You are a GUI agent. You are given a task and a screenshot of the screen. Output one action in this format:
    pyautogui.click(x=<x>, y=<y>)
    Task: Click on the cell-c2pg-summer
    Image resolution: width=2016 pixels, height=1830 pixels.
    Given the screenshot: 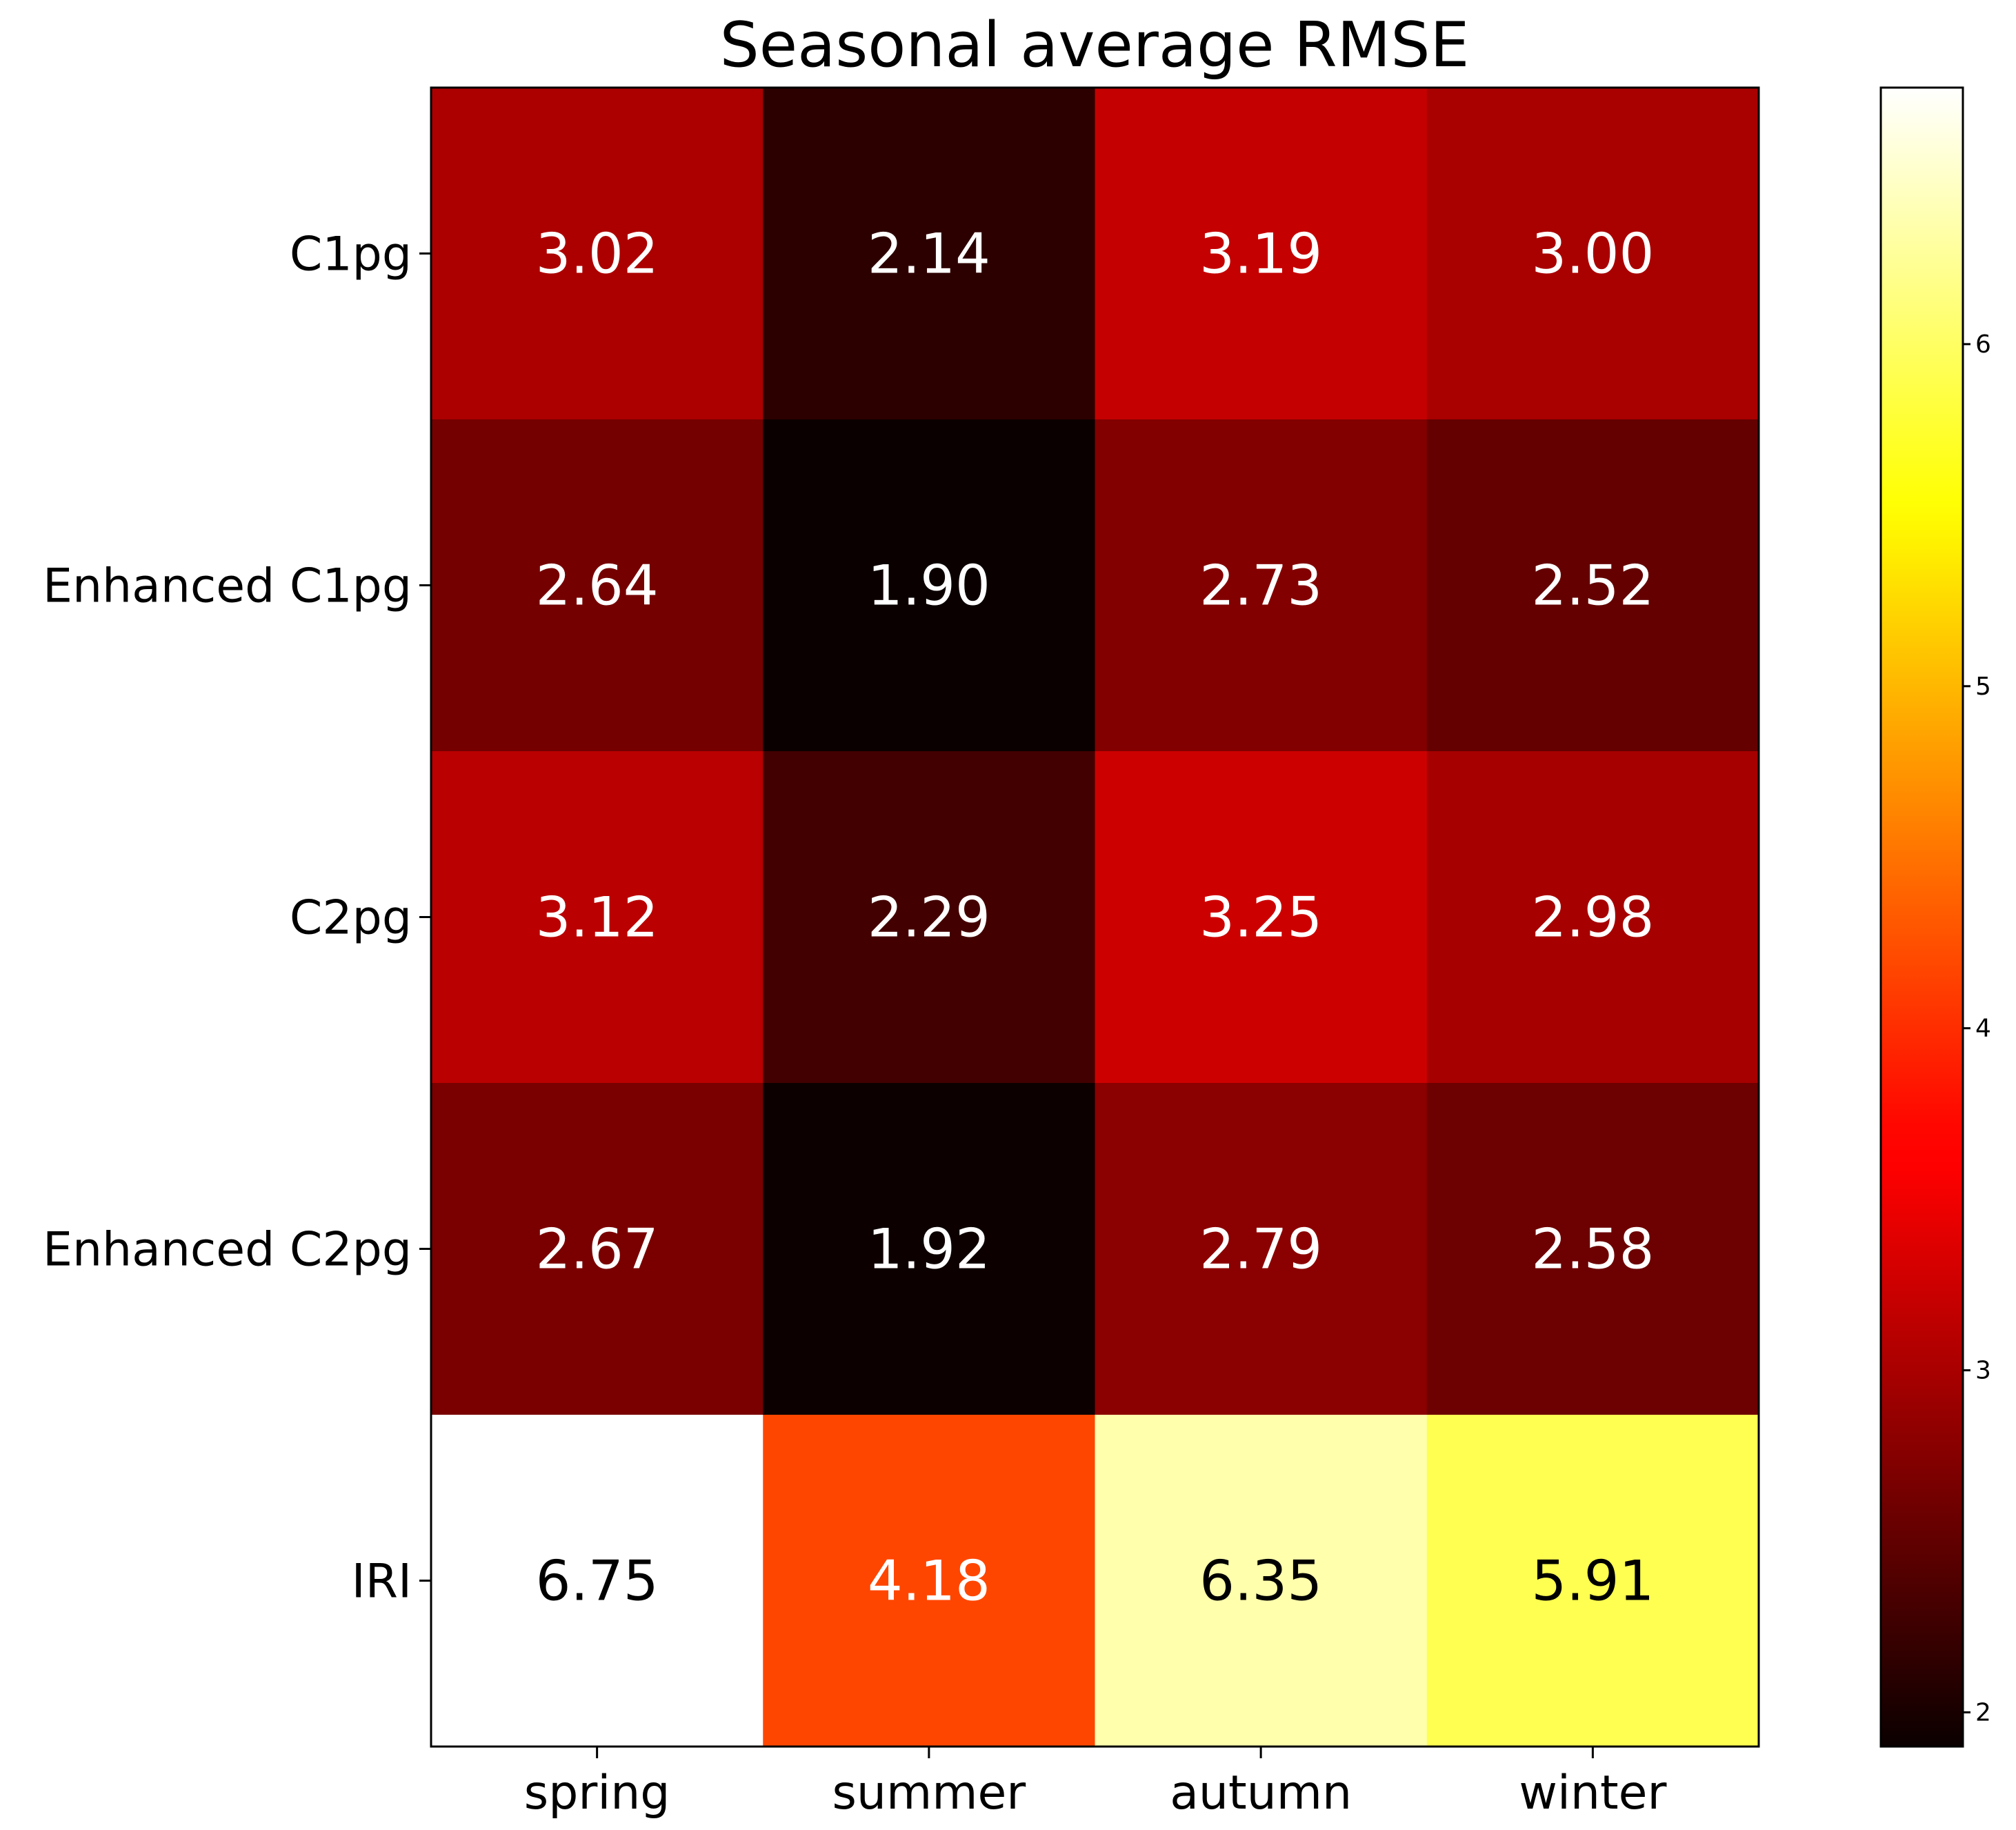 What is the action you would take?
    pyautogui.click(x=929, y=918)
    